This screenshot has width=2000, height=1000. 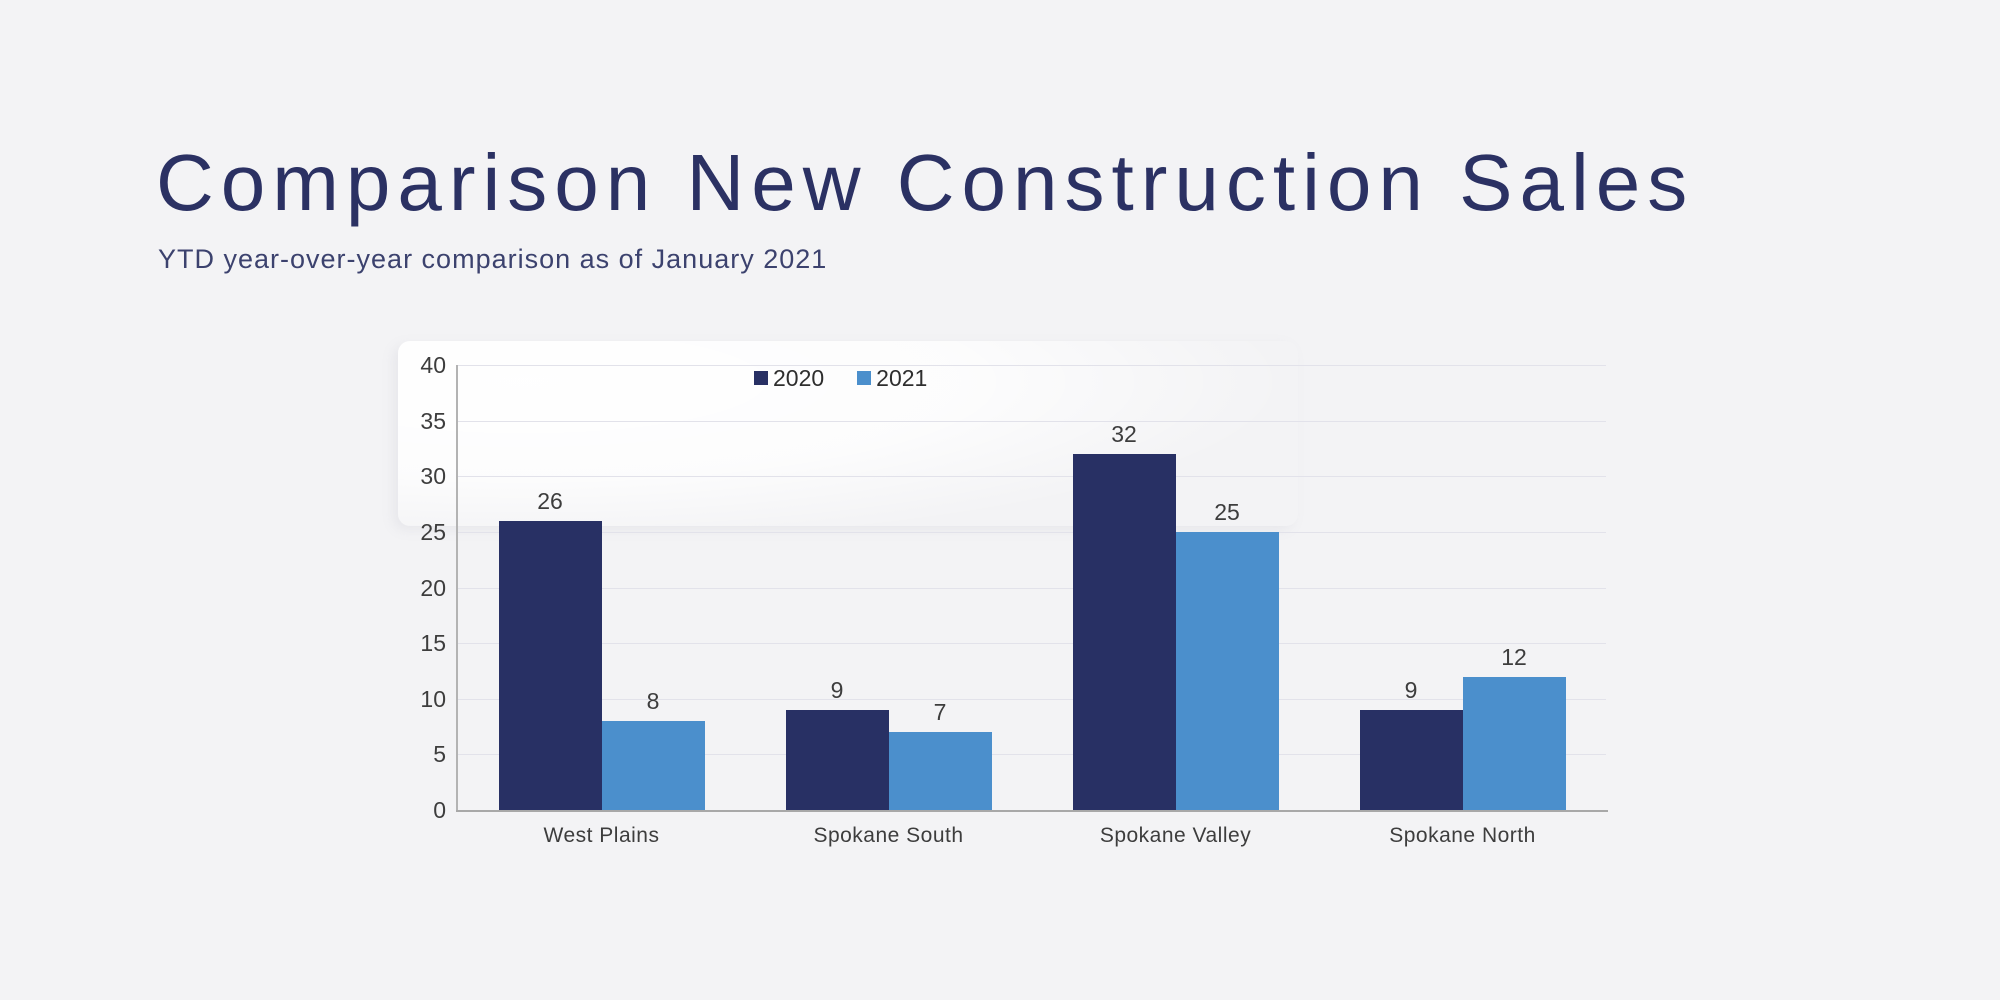 I want to click on category-label: Spokane North, so click(x=1462, y=835).